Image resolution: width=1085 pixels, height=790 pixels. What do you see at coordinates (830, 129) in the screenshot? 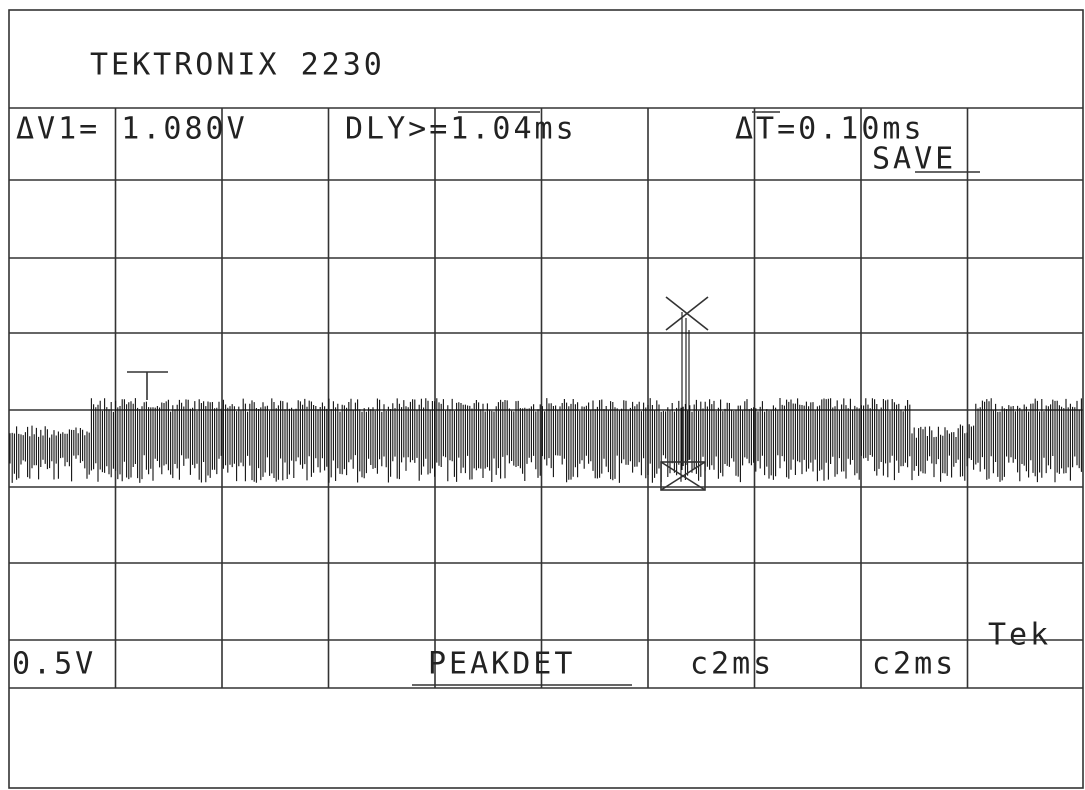
I see `delta-t: ΔT=0.10ms` at bounding box center [830, 129].